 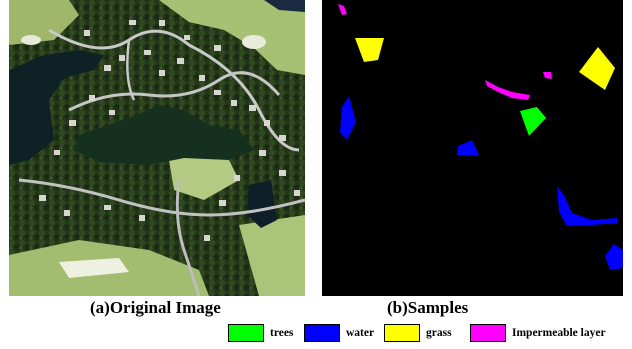 What do you see at coordinates (402, 333) in the screenshot?
I see `legend-swatch-grass` at bounding box center [402, 333].